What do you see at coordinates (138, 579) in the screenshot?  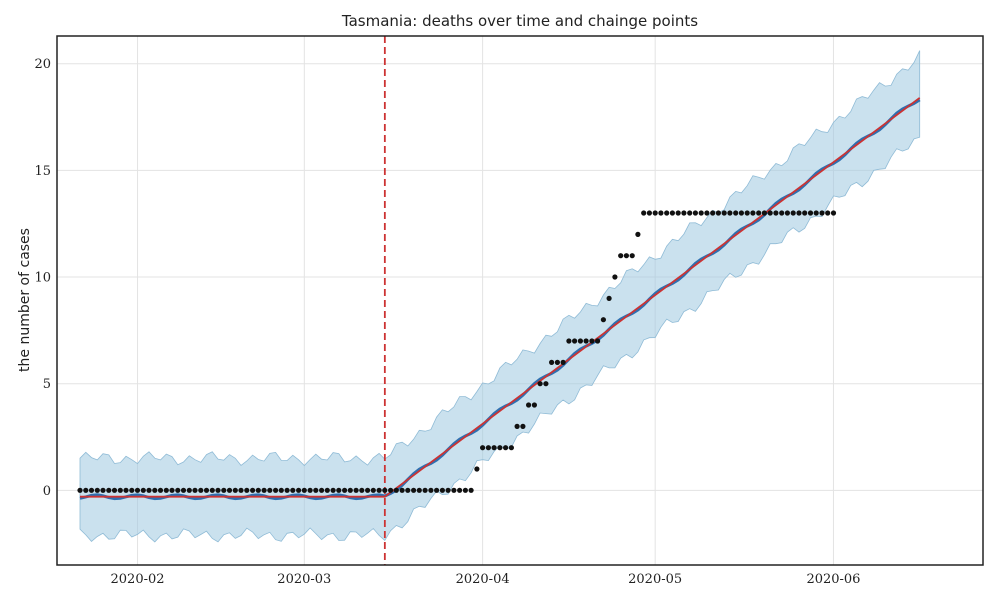 I see `x-tick-label: 2020-02` at bounding box center [138, 579].